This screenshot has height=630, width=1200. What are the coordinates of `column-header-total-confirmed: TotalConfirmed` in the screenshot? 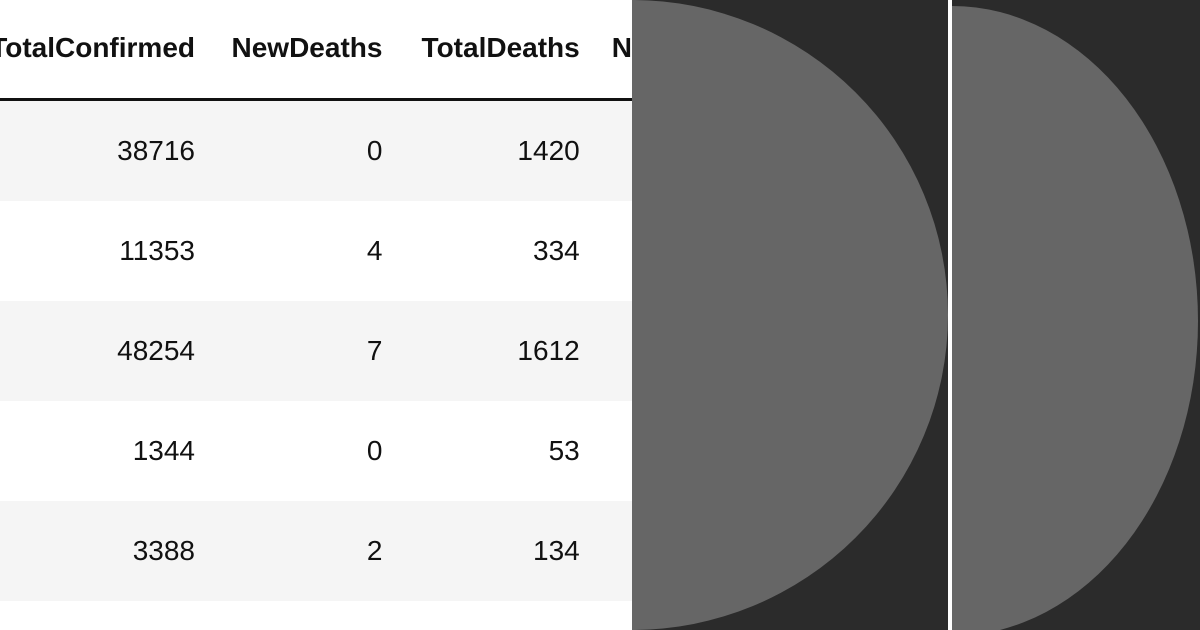 It's located at (97, 50).